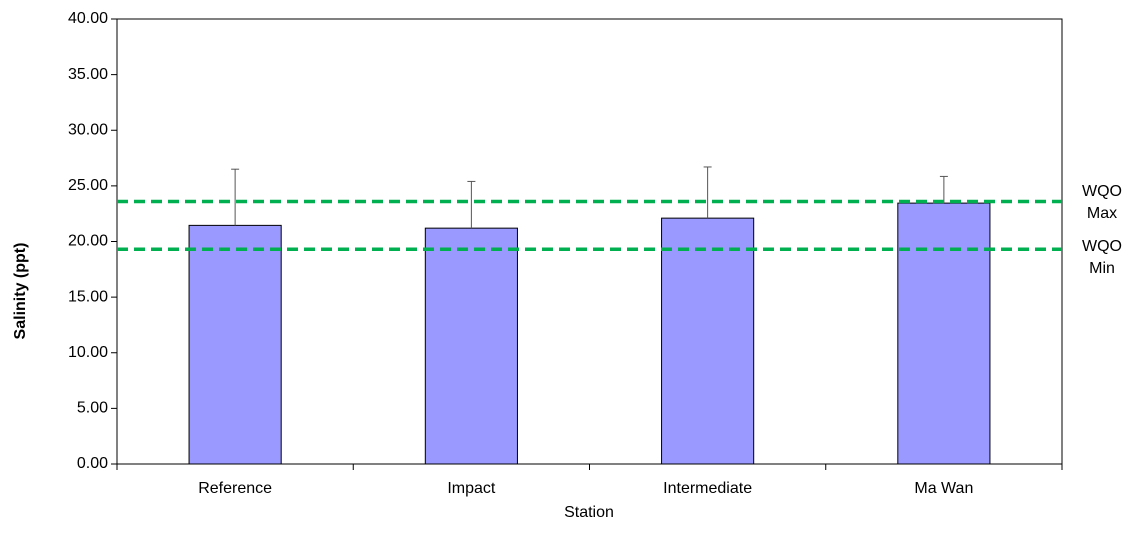 This screenshot has height=533, width=1135. I want to click on y-tick-label: 30.00, so click(88, 129).